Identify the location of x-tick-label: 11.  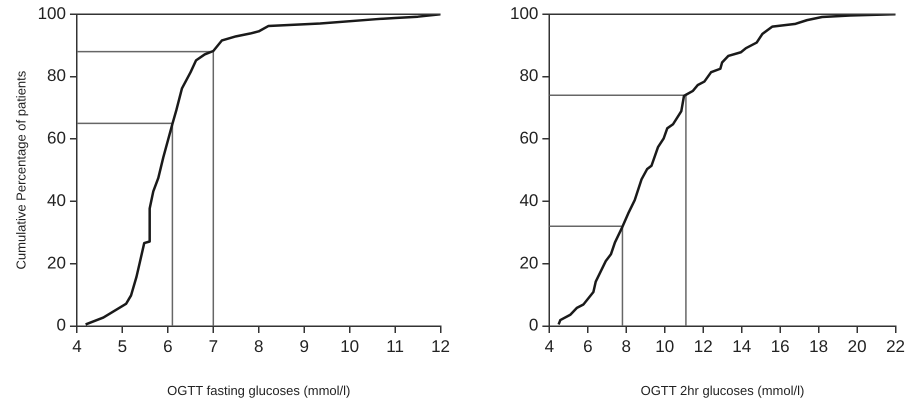
(395, 346).